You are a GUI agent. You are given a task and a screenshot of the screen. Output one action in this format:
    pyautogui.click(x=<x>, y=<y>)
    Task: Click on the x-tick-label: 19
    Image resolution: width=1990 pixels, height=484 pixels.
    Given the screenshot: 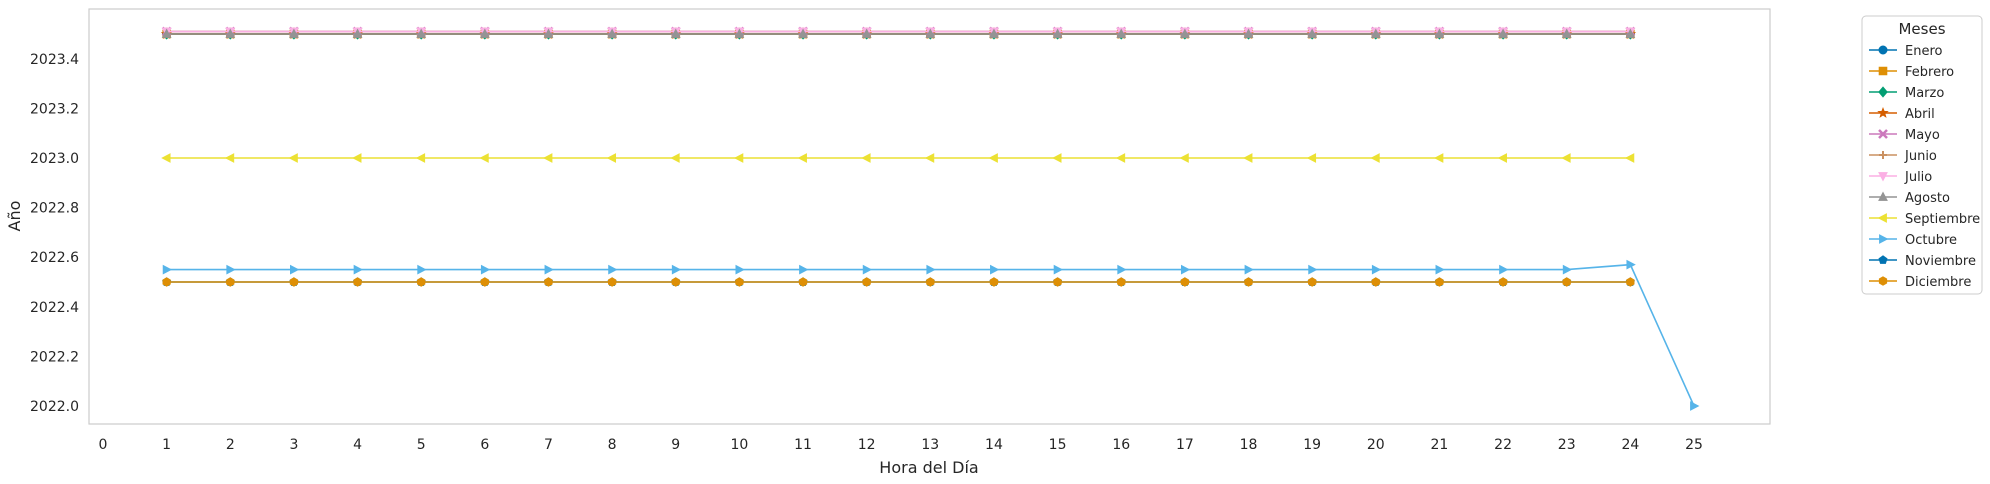 What is the action you would take?
    pyautogui.click(x=1312, y=445)
    